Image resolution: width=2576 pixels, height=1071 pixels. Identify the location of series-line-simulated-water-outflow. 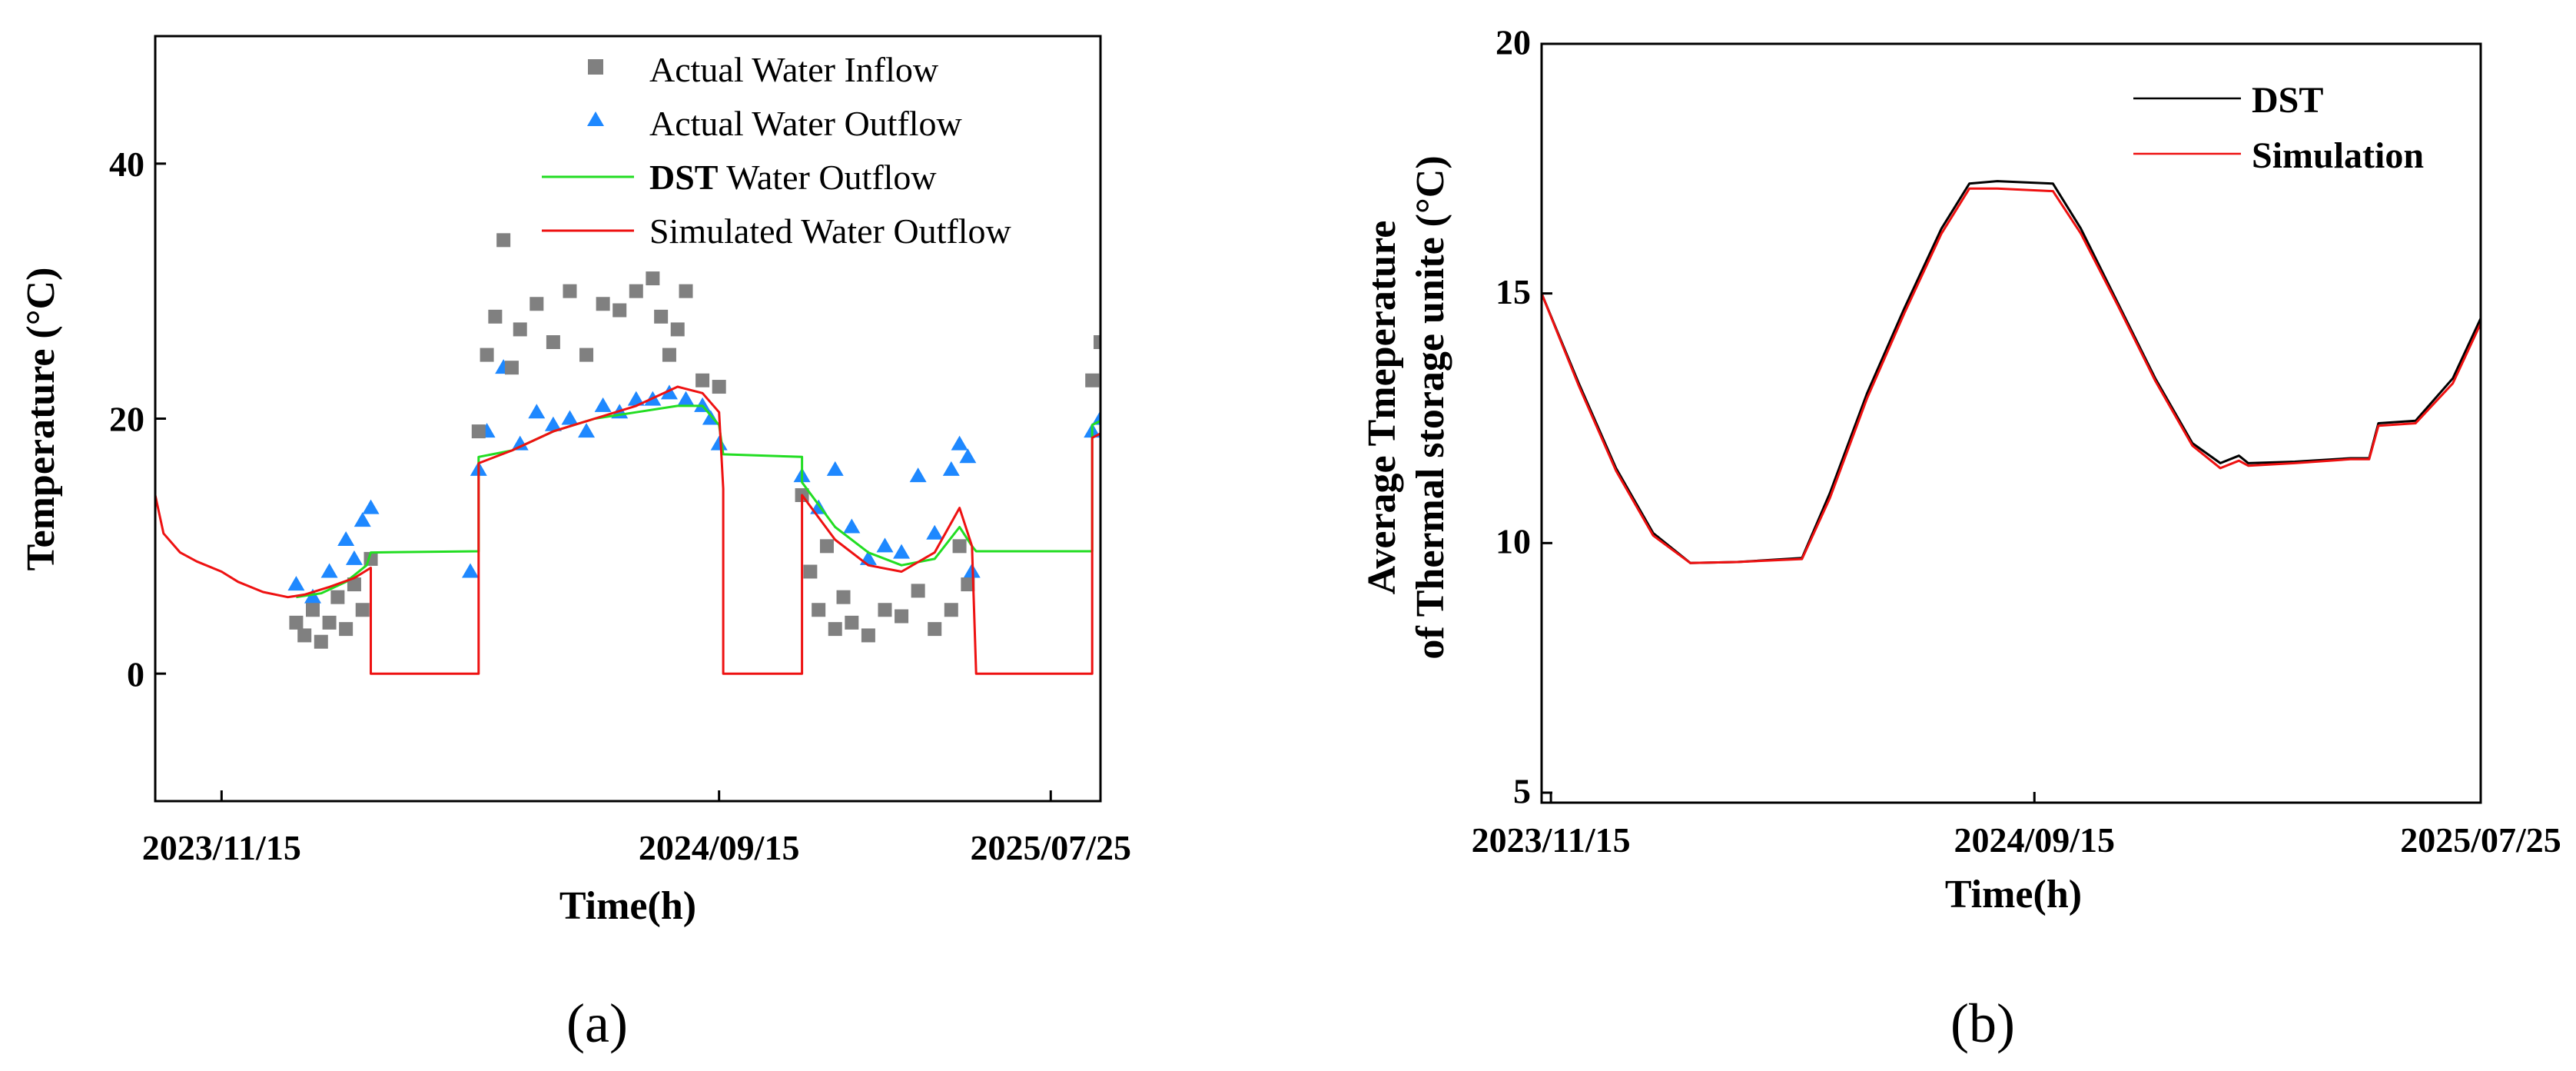
(627, 530).